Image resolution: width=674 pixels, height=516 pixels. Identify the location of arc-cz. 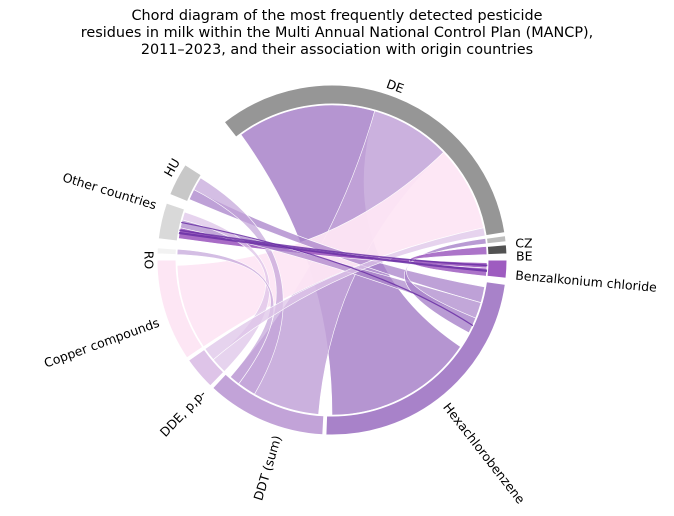
(496, 240).